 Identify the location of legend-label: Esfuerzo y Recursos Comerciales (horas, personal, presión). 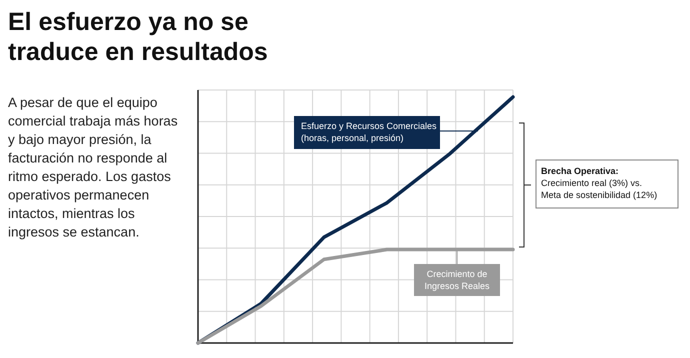
(369, 132).